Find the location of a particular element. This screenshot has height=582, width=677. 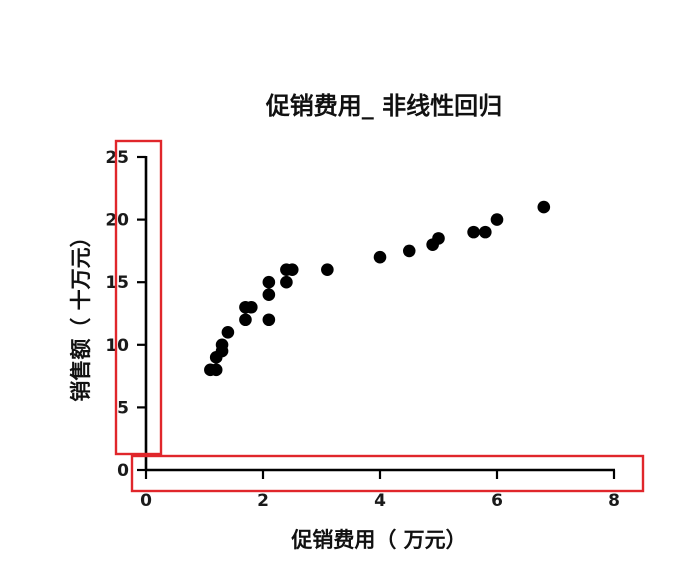

y-axis-highlight-box is located at coordinates (138, 297).